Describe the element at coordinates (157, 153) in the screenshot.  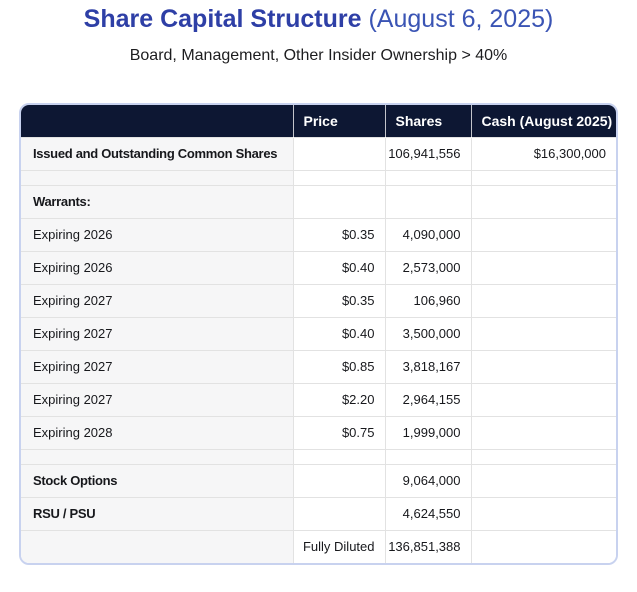
I see `label-cell: Issued and Outstanding Common Shares` at that location.